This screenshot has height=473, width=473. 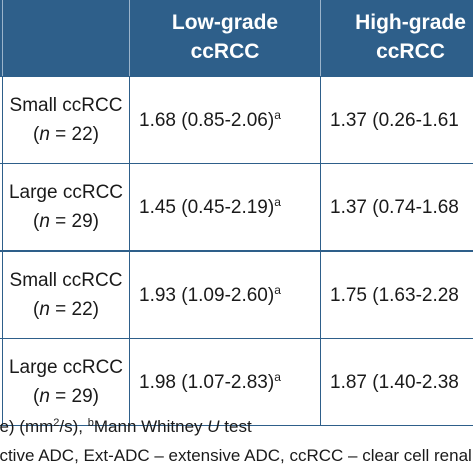 What do you see at coordinates (396, 38) in the screenshot?
I see `header-high-grade: High-grade ccRCC` at bounding box center [396, 38].